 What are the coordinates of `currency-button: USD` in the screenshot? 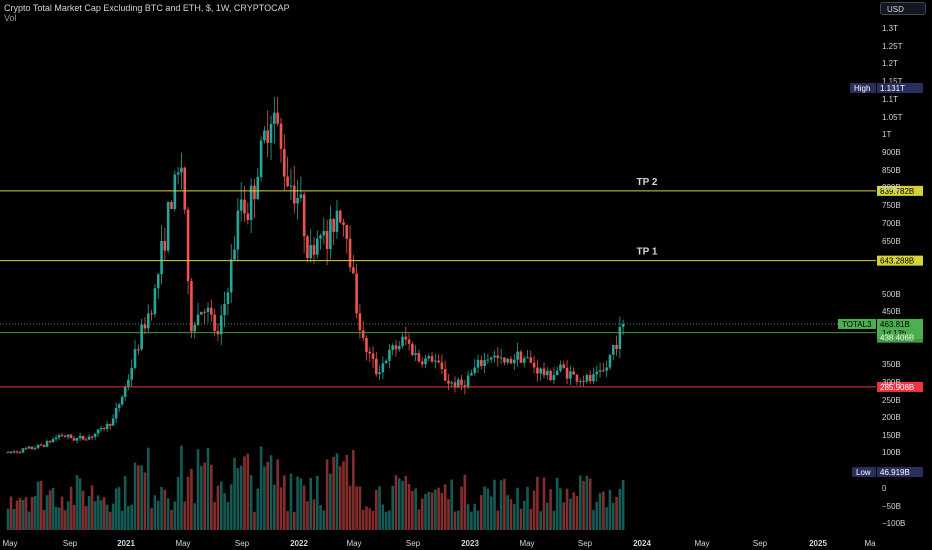 It's located at (903, 8).